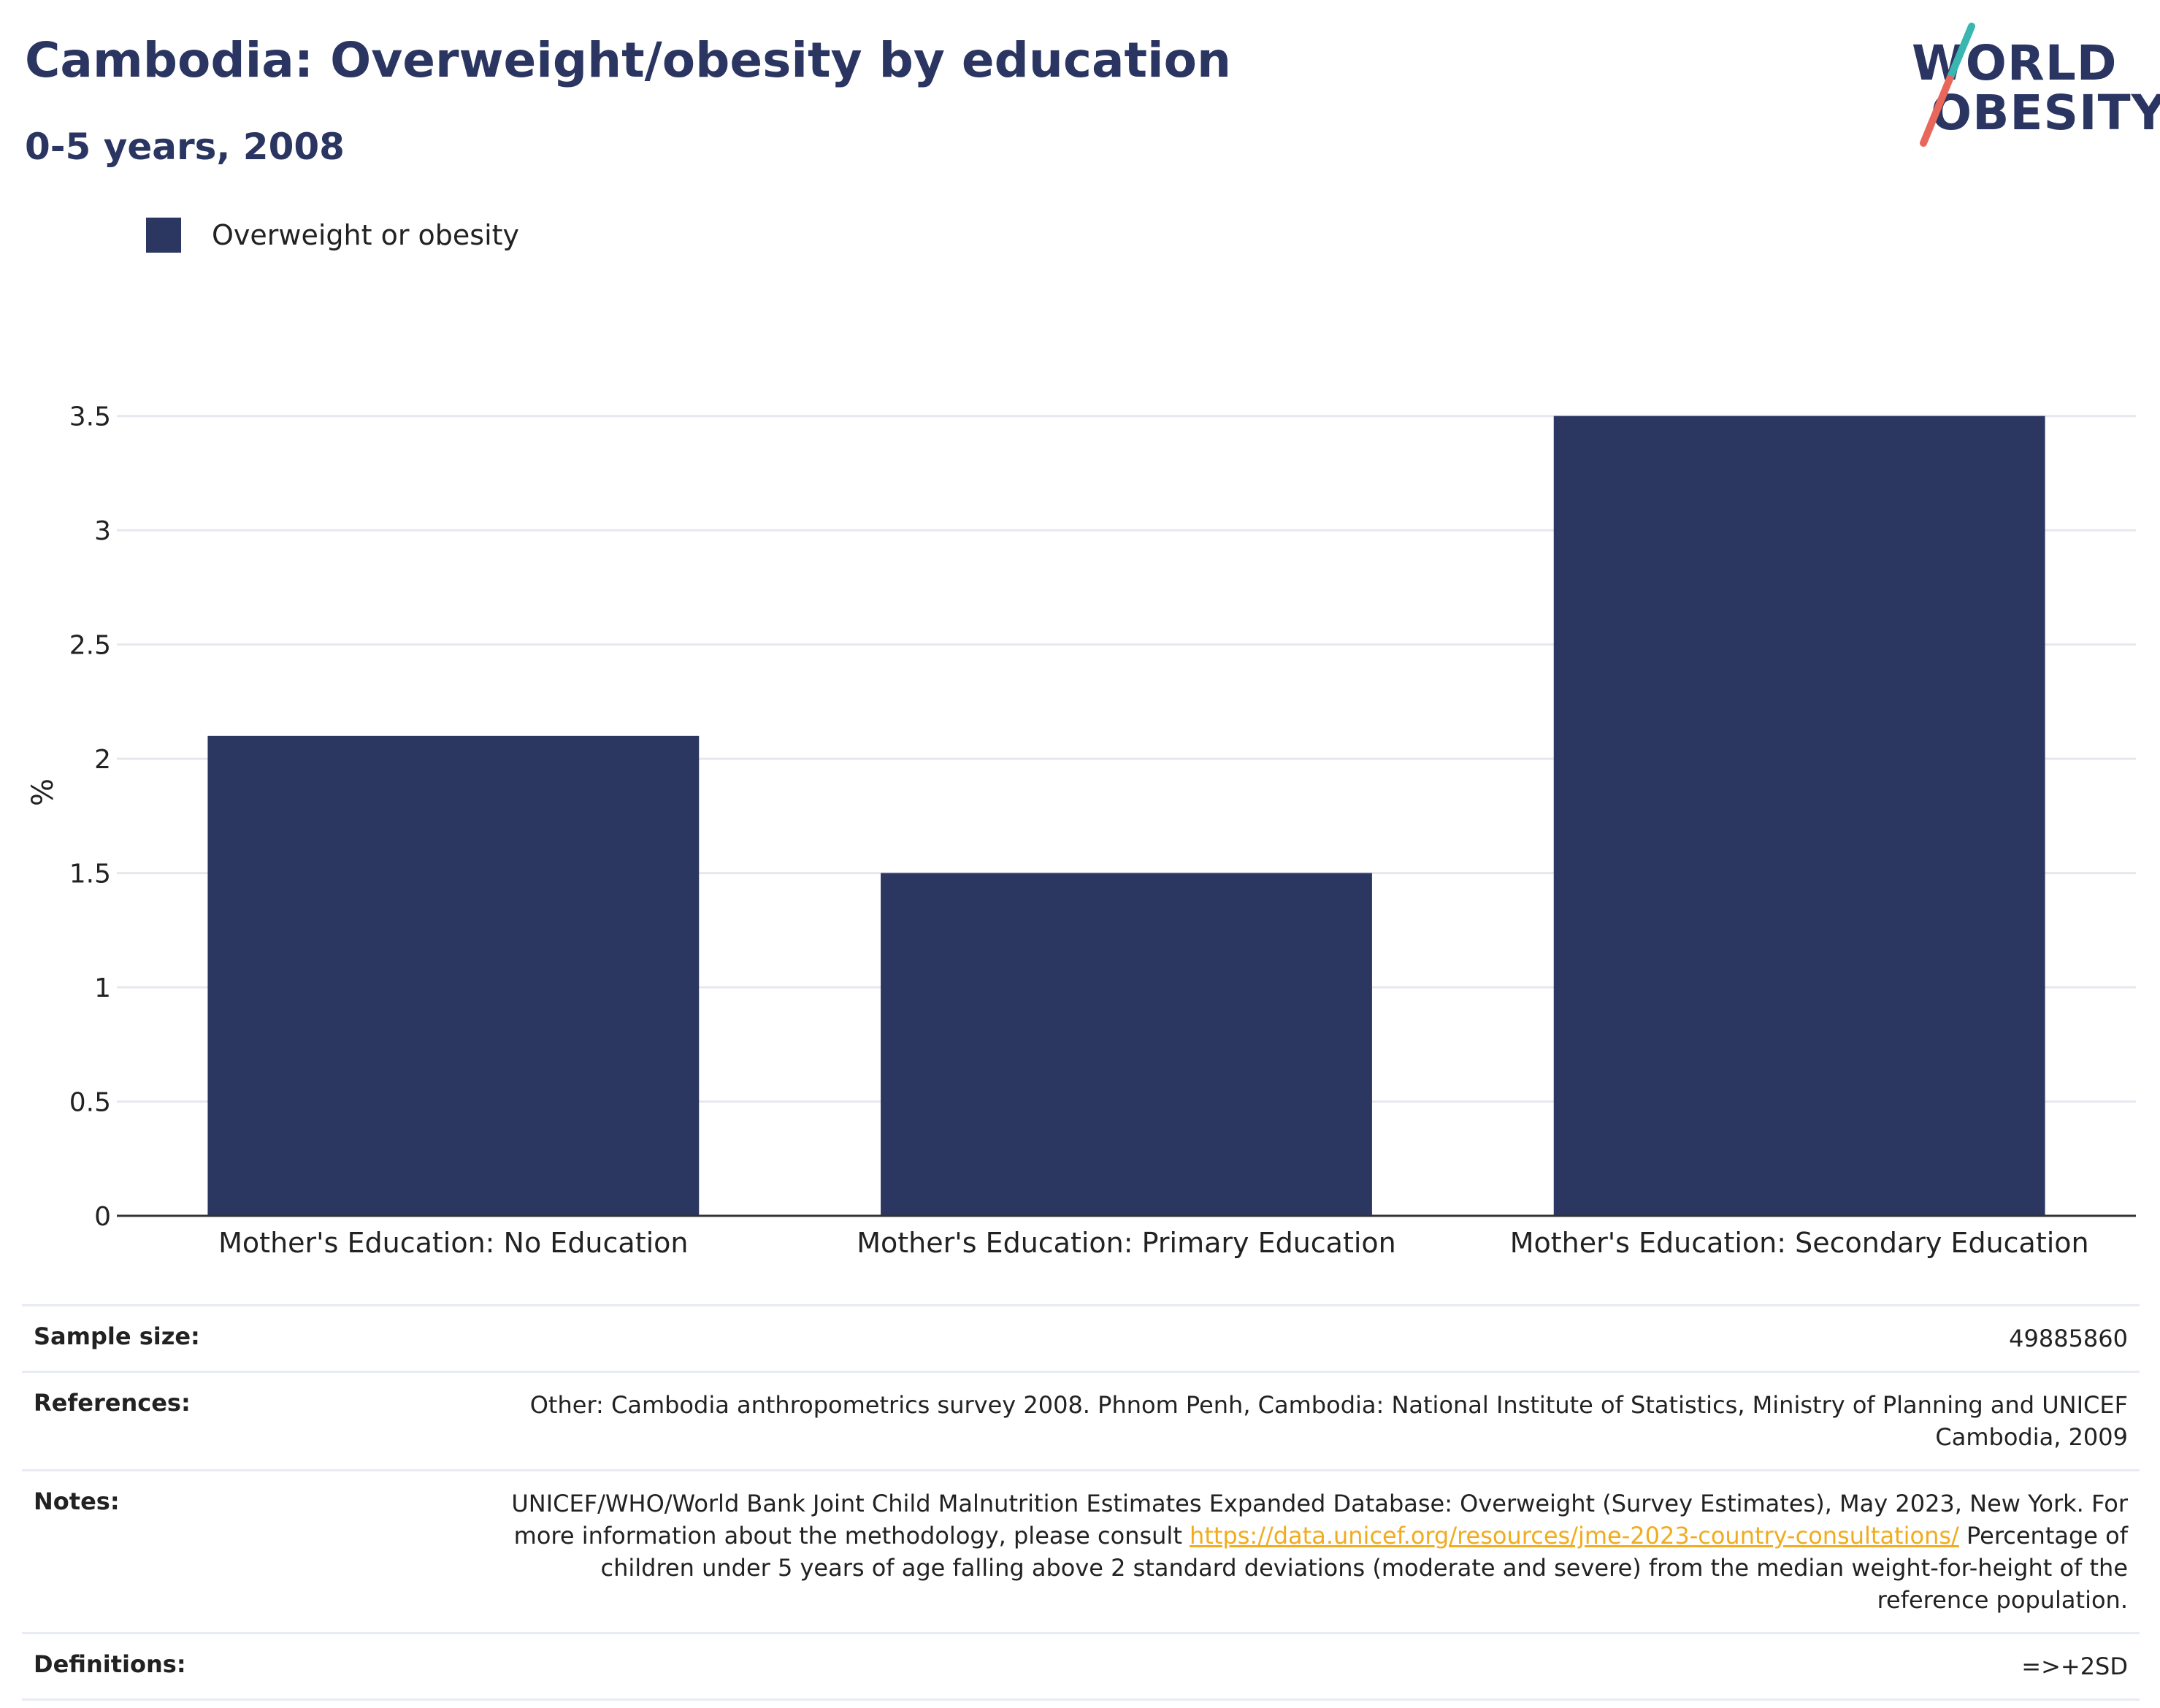 Image resolution: width=2160 pixels, height=1708 pixels. What do you see at coordinates (103, 1217) in the screenshot?
I see `y-tick-label: 0` at bounding box center [103, 1217].